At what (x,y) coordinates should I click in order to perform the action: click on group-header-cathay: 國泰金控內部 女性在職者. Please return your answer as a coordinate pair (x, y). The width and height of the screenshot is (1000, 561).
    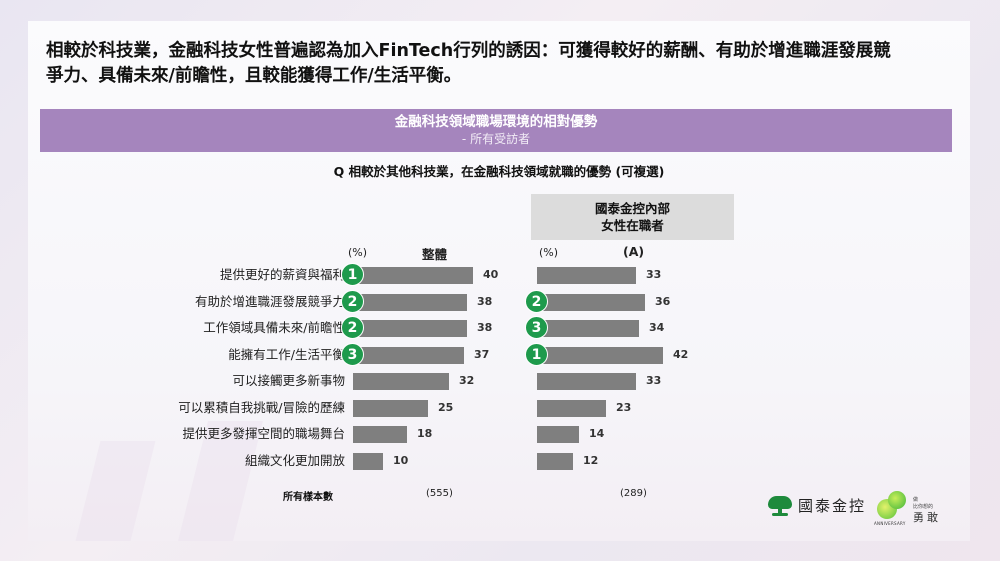
    Looking at the image, I should click on (632, 217).